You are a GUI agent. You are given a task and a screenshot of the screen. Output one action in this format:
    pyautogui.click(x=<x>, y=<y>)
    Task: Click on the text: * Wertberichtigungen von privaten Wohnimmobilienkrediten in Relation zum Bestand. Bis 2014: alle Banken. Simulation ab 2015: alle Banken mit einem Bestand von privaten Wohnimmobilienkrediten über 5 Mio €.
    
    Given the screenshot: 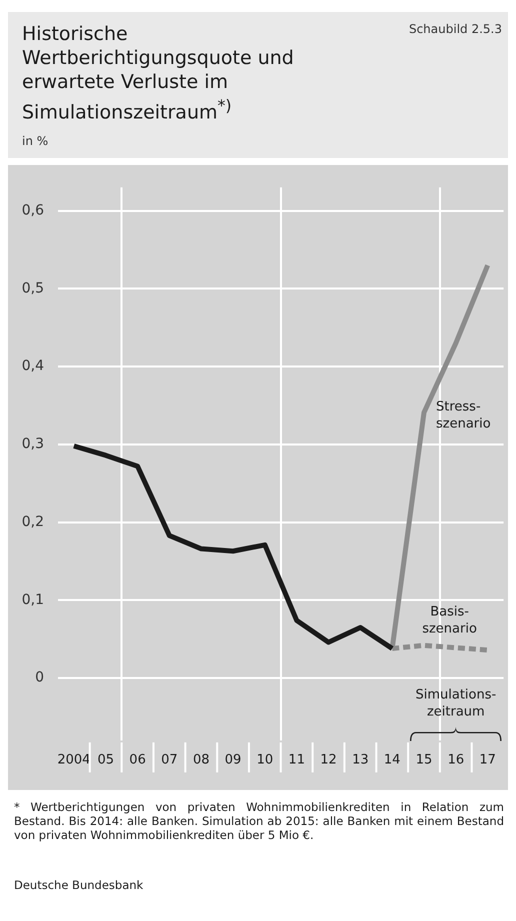 What is the action you would take?
    pyautogui.click(x=259, y=821)
    